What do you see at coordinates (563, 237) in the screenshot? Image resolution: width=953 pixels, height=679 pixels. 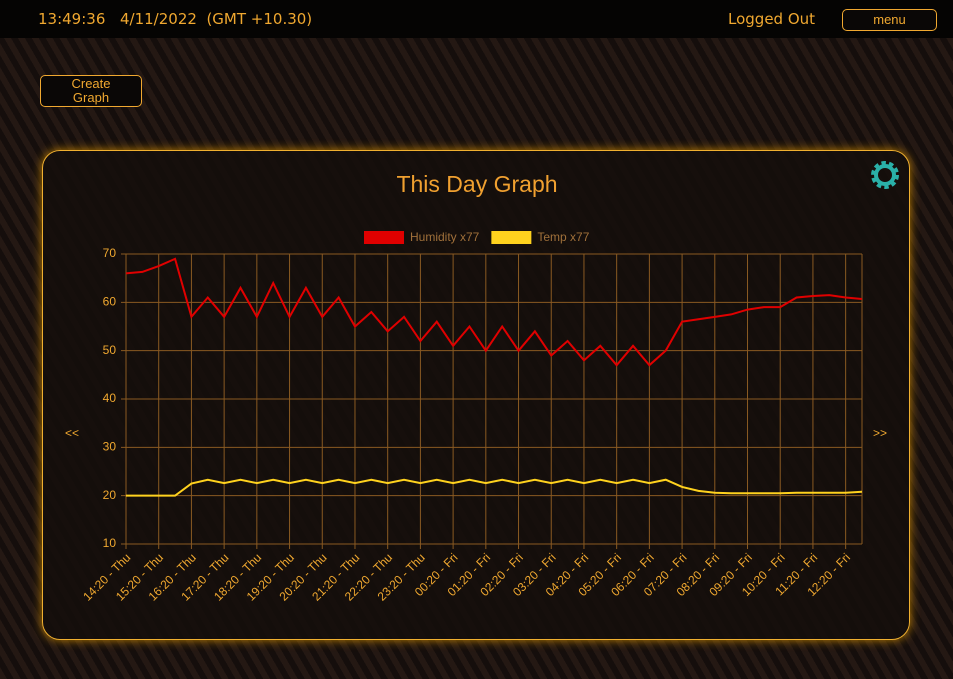 I see `legend-label: Temp x77` at bounding box center [563, 237].